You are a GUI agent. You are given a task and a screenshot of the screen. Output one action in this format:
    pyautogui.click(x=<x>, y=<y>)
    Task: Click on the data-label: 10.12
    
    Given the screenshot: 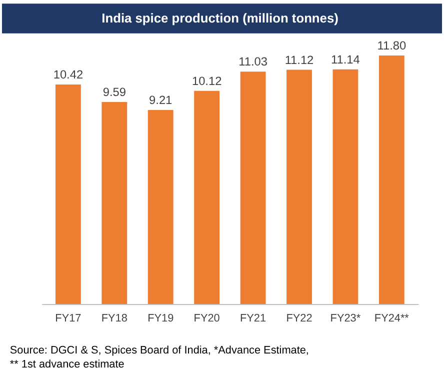 What is the action you would take?
    pyautogui.click(x=207, y=81)
    